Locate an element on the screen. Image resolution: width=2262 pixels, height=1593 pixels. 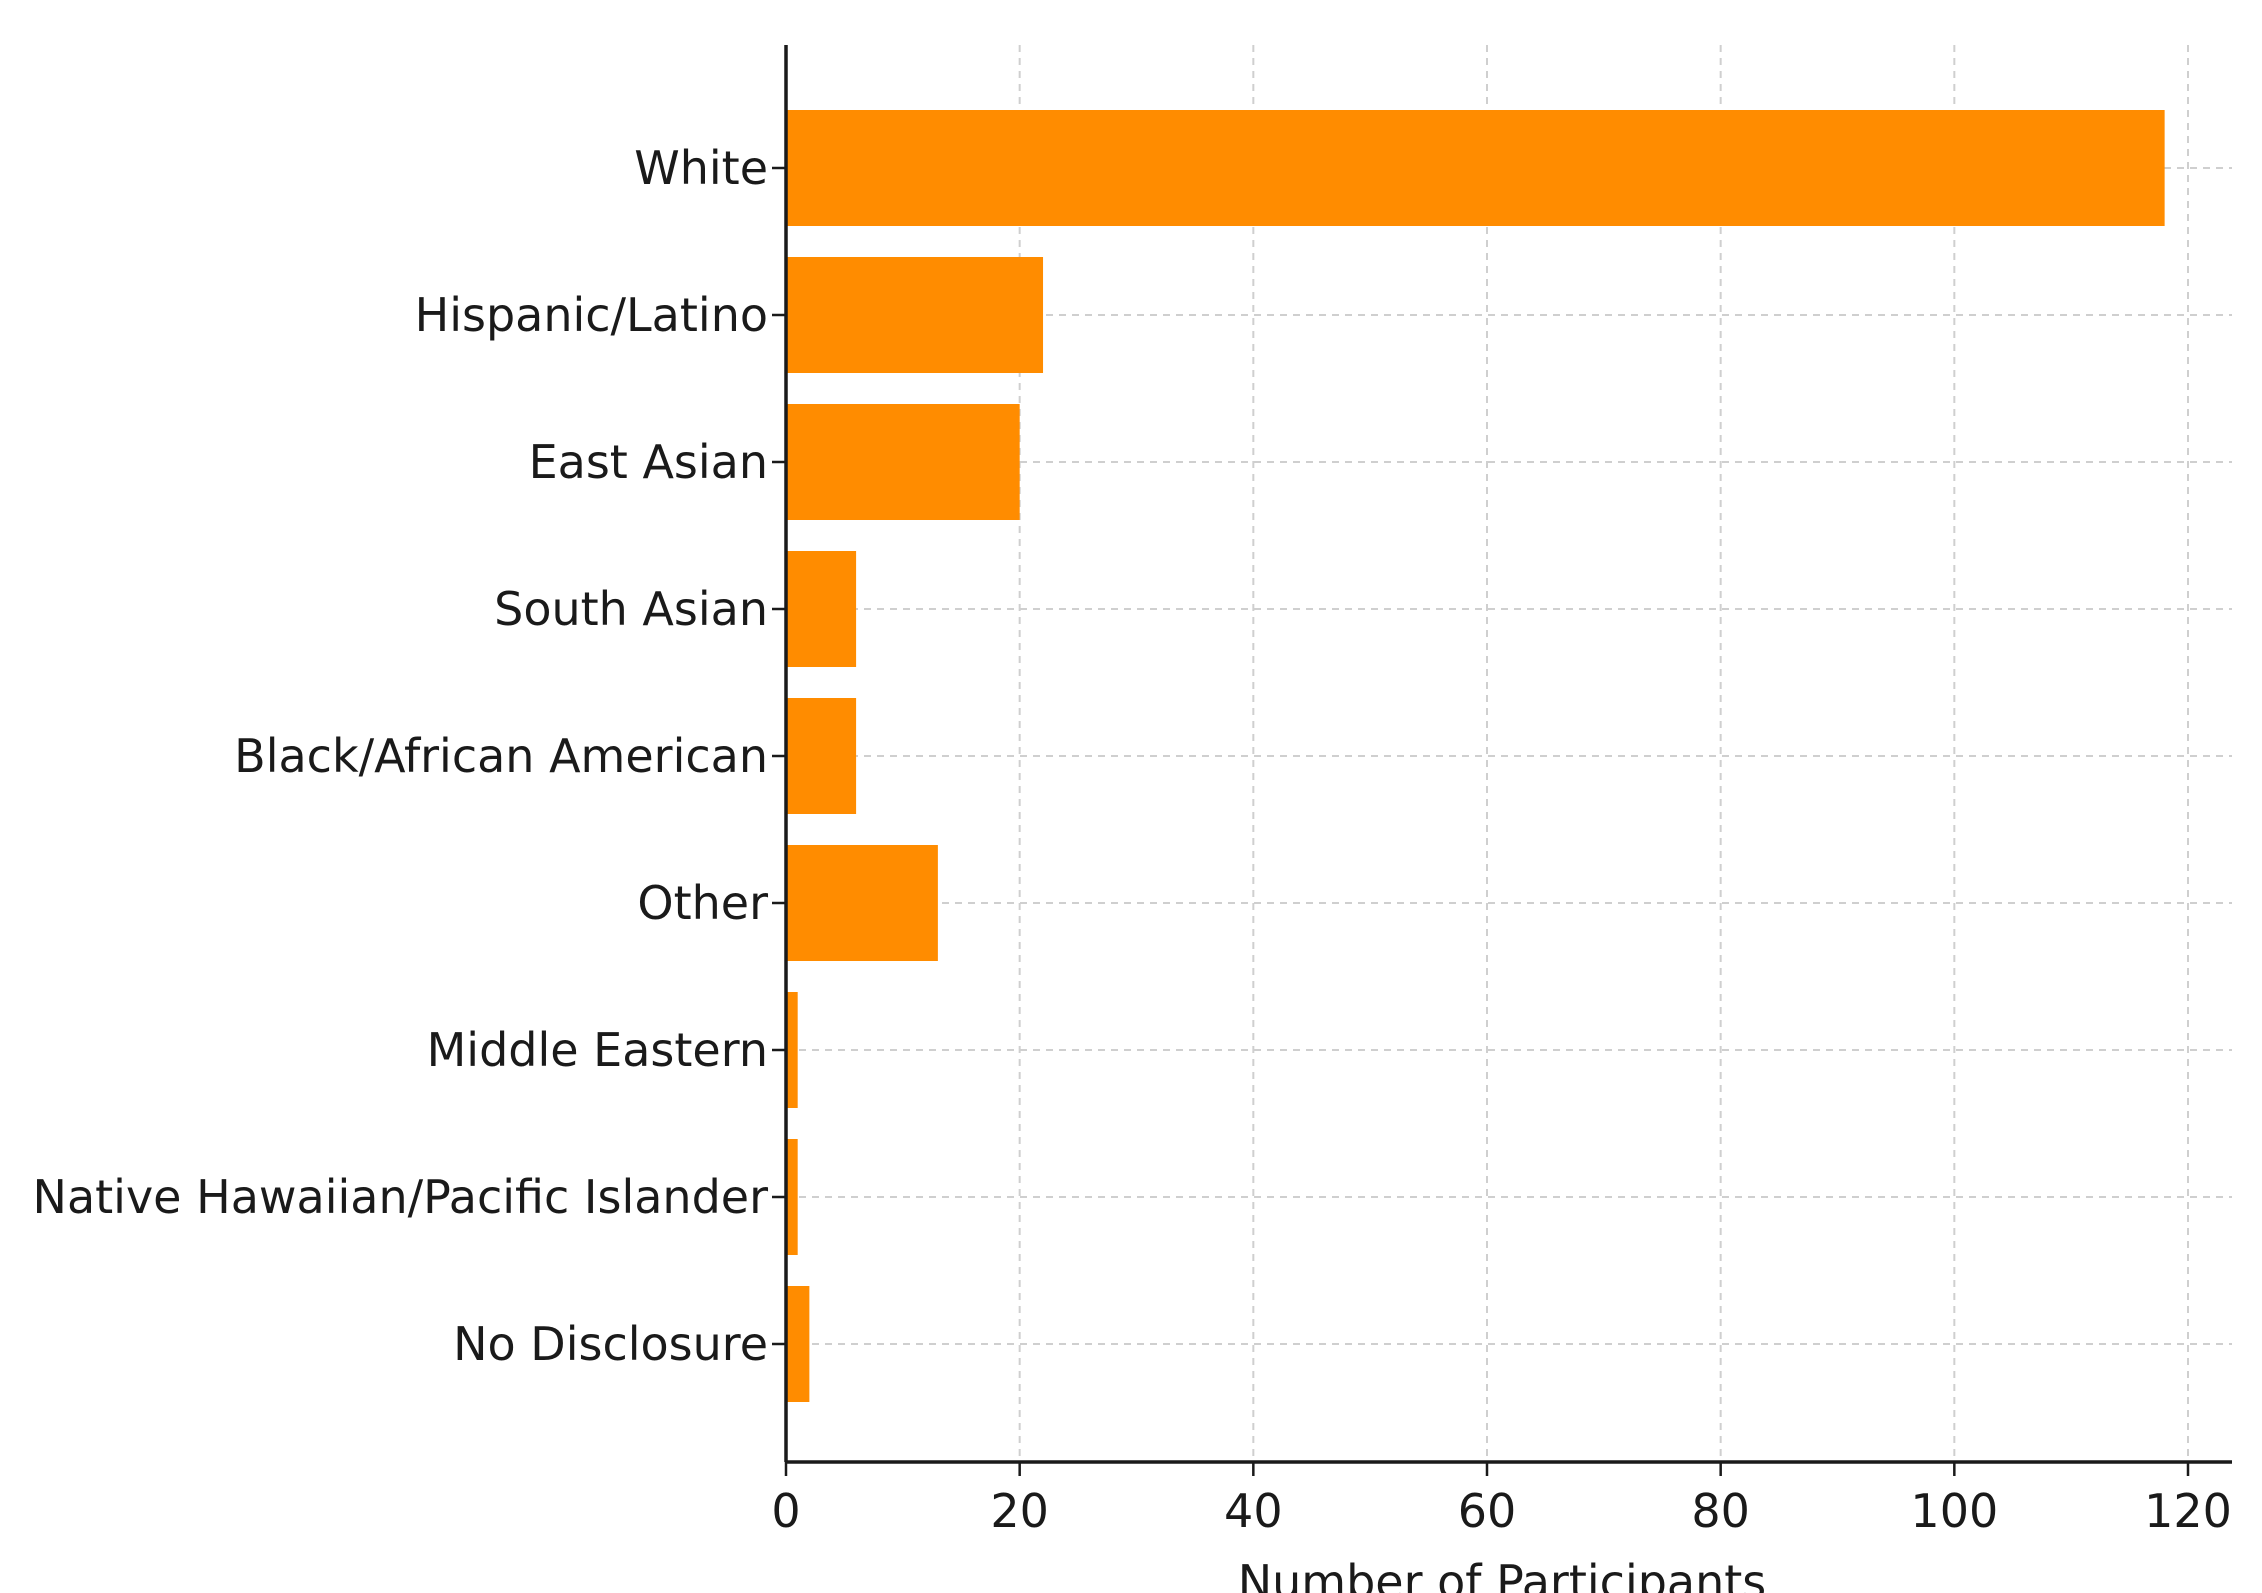
x-axis-title: Number of Participants is located at coordinates (1502, 1574).